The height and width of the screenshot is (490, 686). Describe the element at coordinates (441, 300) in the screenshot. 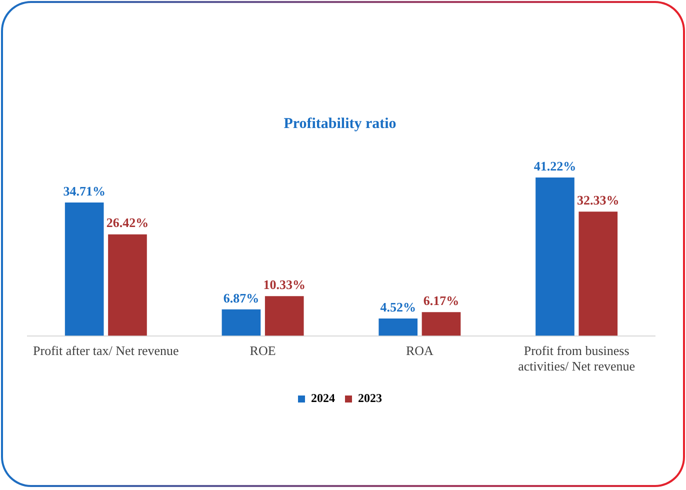

I see `data-label: 6.17%` at that location.